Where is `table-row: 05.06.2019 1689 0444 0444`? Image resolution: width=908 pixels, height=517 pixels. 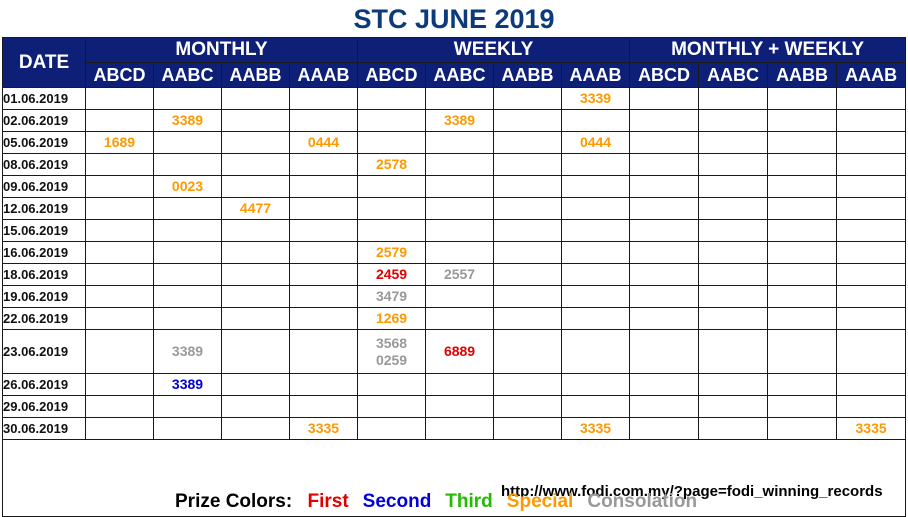
table-row: 05.06.2019 1689 0444 0444 is located at coordinates (454, 142).